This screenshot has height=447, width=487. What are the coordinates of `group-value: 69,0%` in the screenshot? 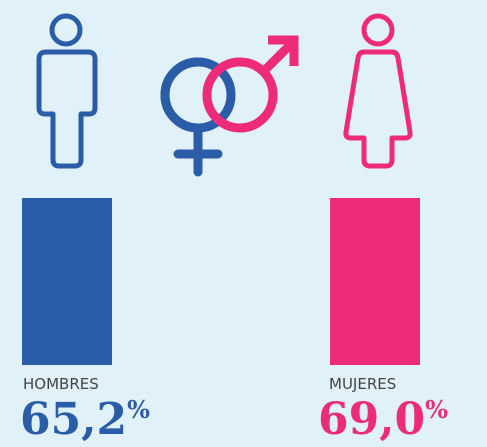 It's located at (383, 419).